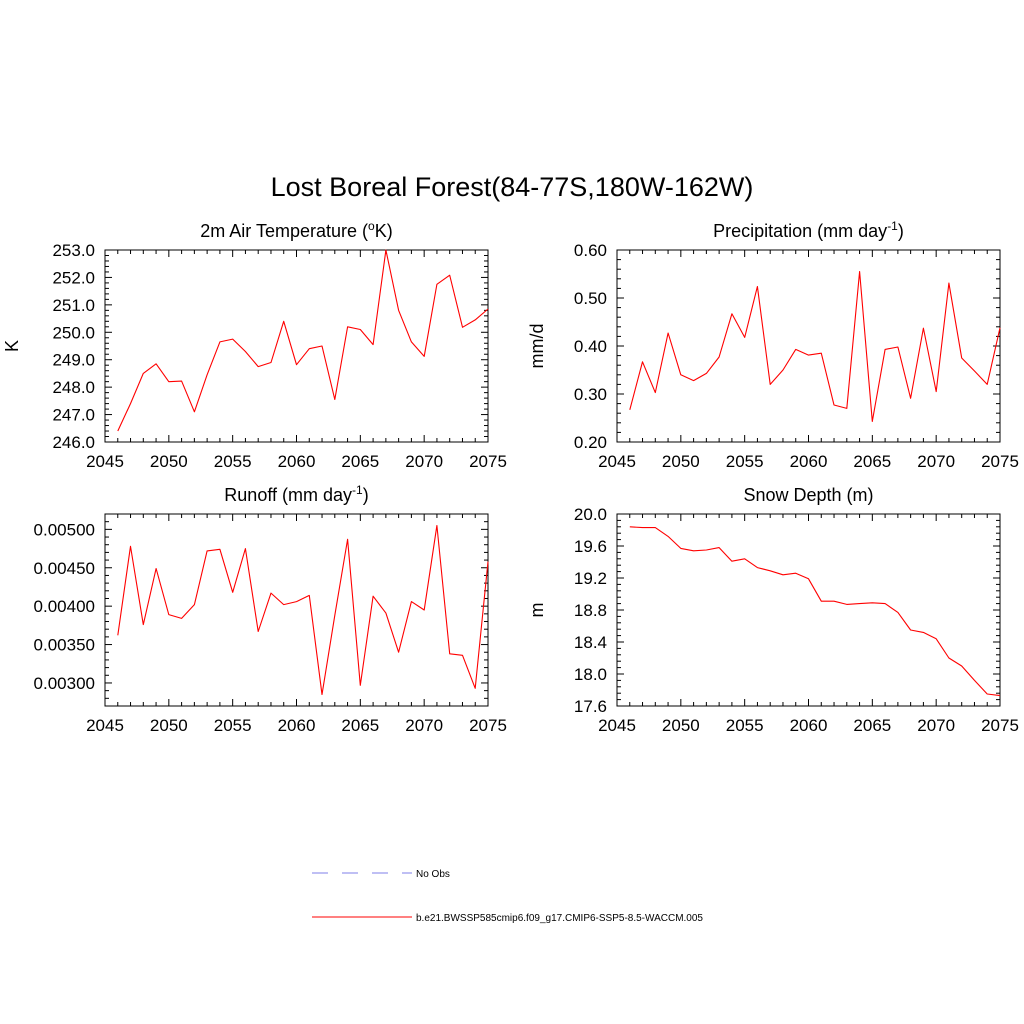 The image size is (1024, 1024). What do you see at coordinates (73, 442) in the screenshot?
I see `y-tick-label: 246.0` at bounding box center [73, 442].